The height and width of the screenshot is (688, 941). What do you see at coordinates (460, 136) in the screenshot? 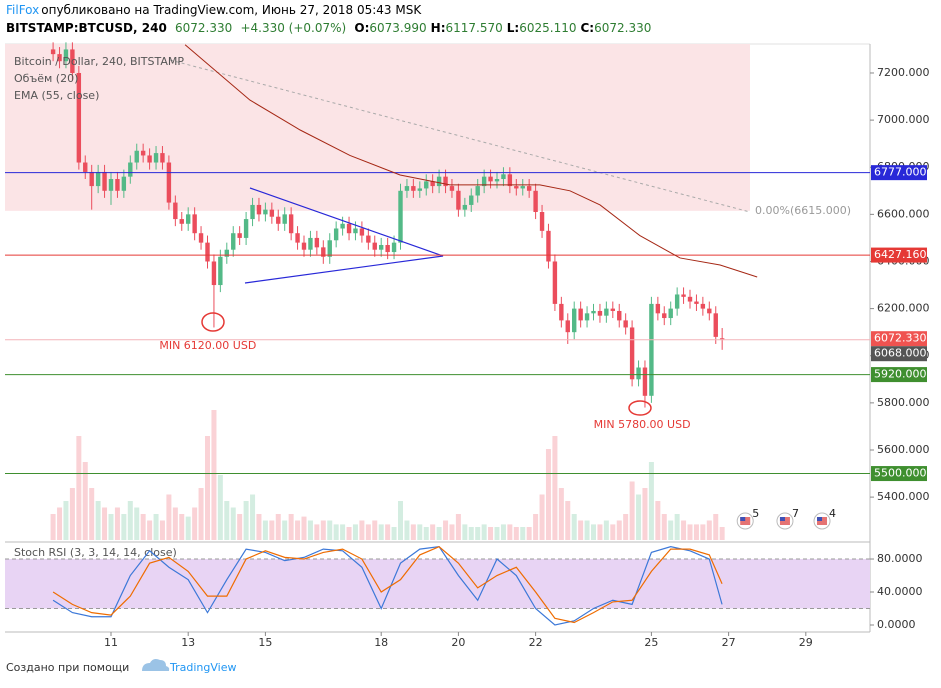
I see `trend-line` at bounding box center [460, 136].